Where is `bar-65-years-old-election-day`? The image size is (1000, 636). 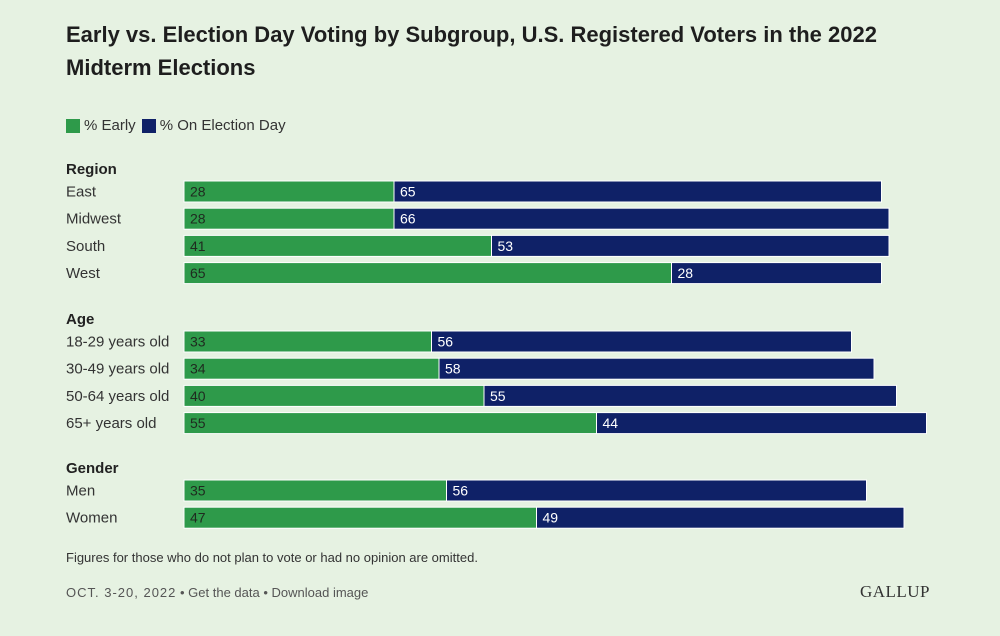 bar-65-years-old-election-day is located at coordinates (761, 423).